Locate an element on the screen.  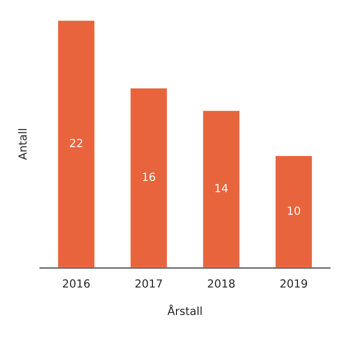
x-tick-label: 2016 is located at coordinates (76, 283).